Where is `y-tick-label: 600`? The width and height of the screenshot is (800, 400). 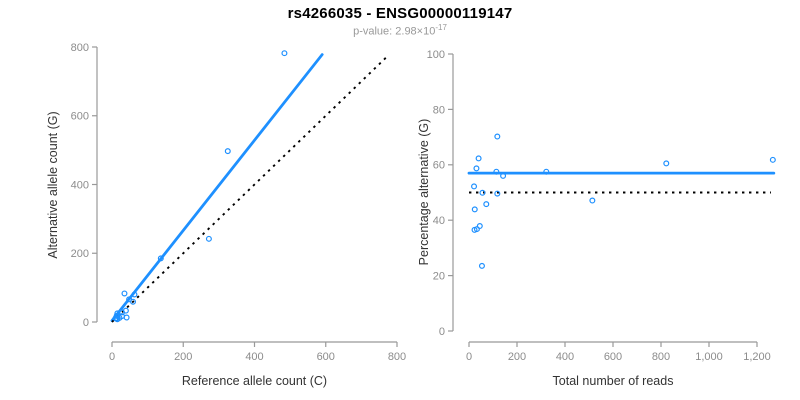
y-tick-label: 600 is located at coordinates (80, 117).